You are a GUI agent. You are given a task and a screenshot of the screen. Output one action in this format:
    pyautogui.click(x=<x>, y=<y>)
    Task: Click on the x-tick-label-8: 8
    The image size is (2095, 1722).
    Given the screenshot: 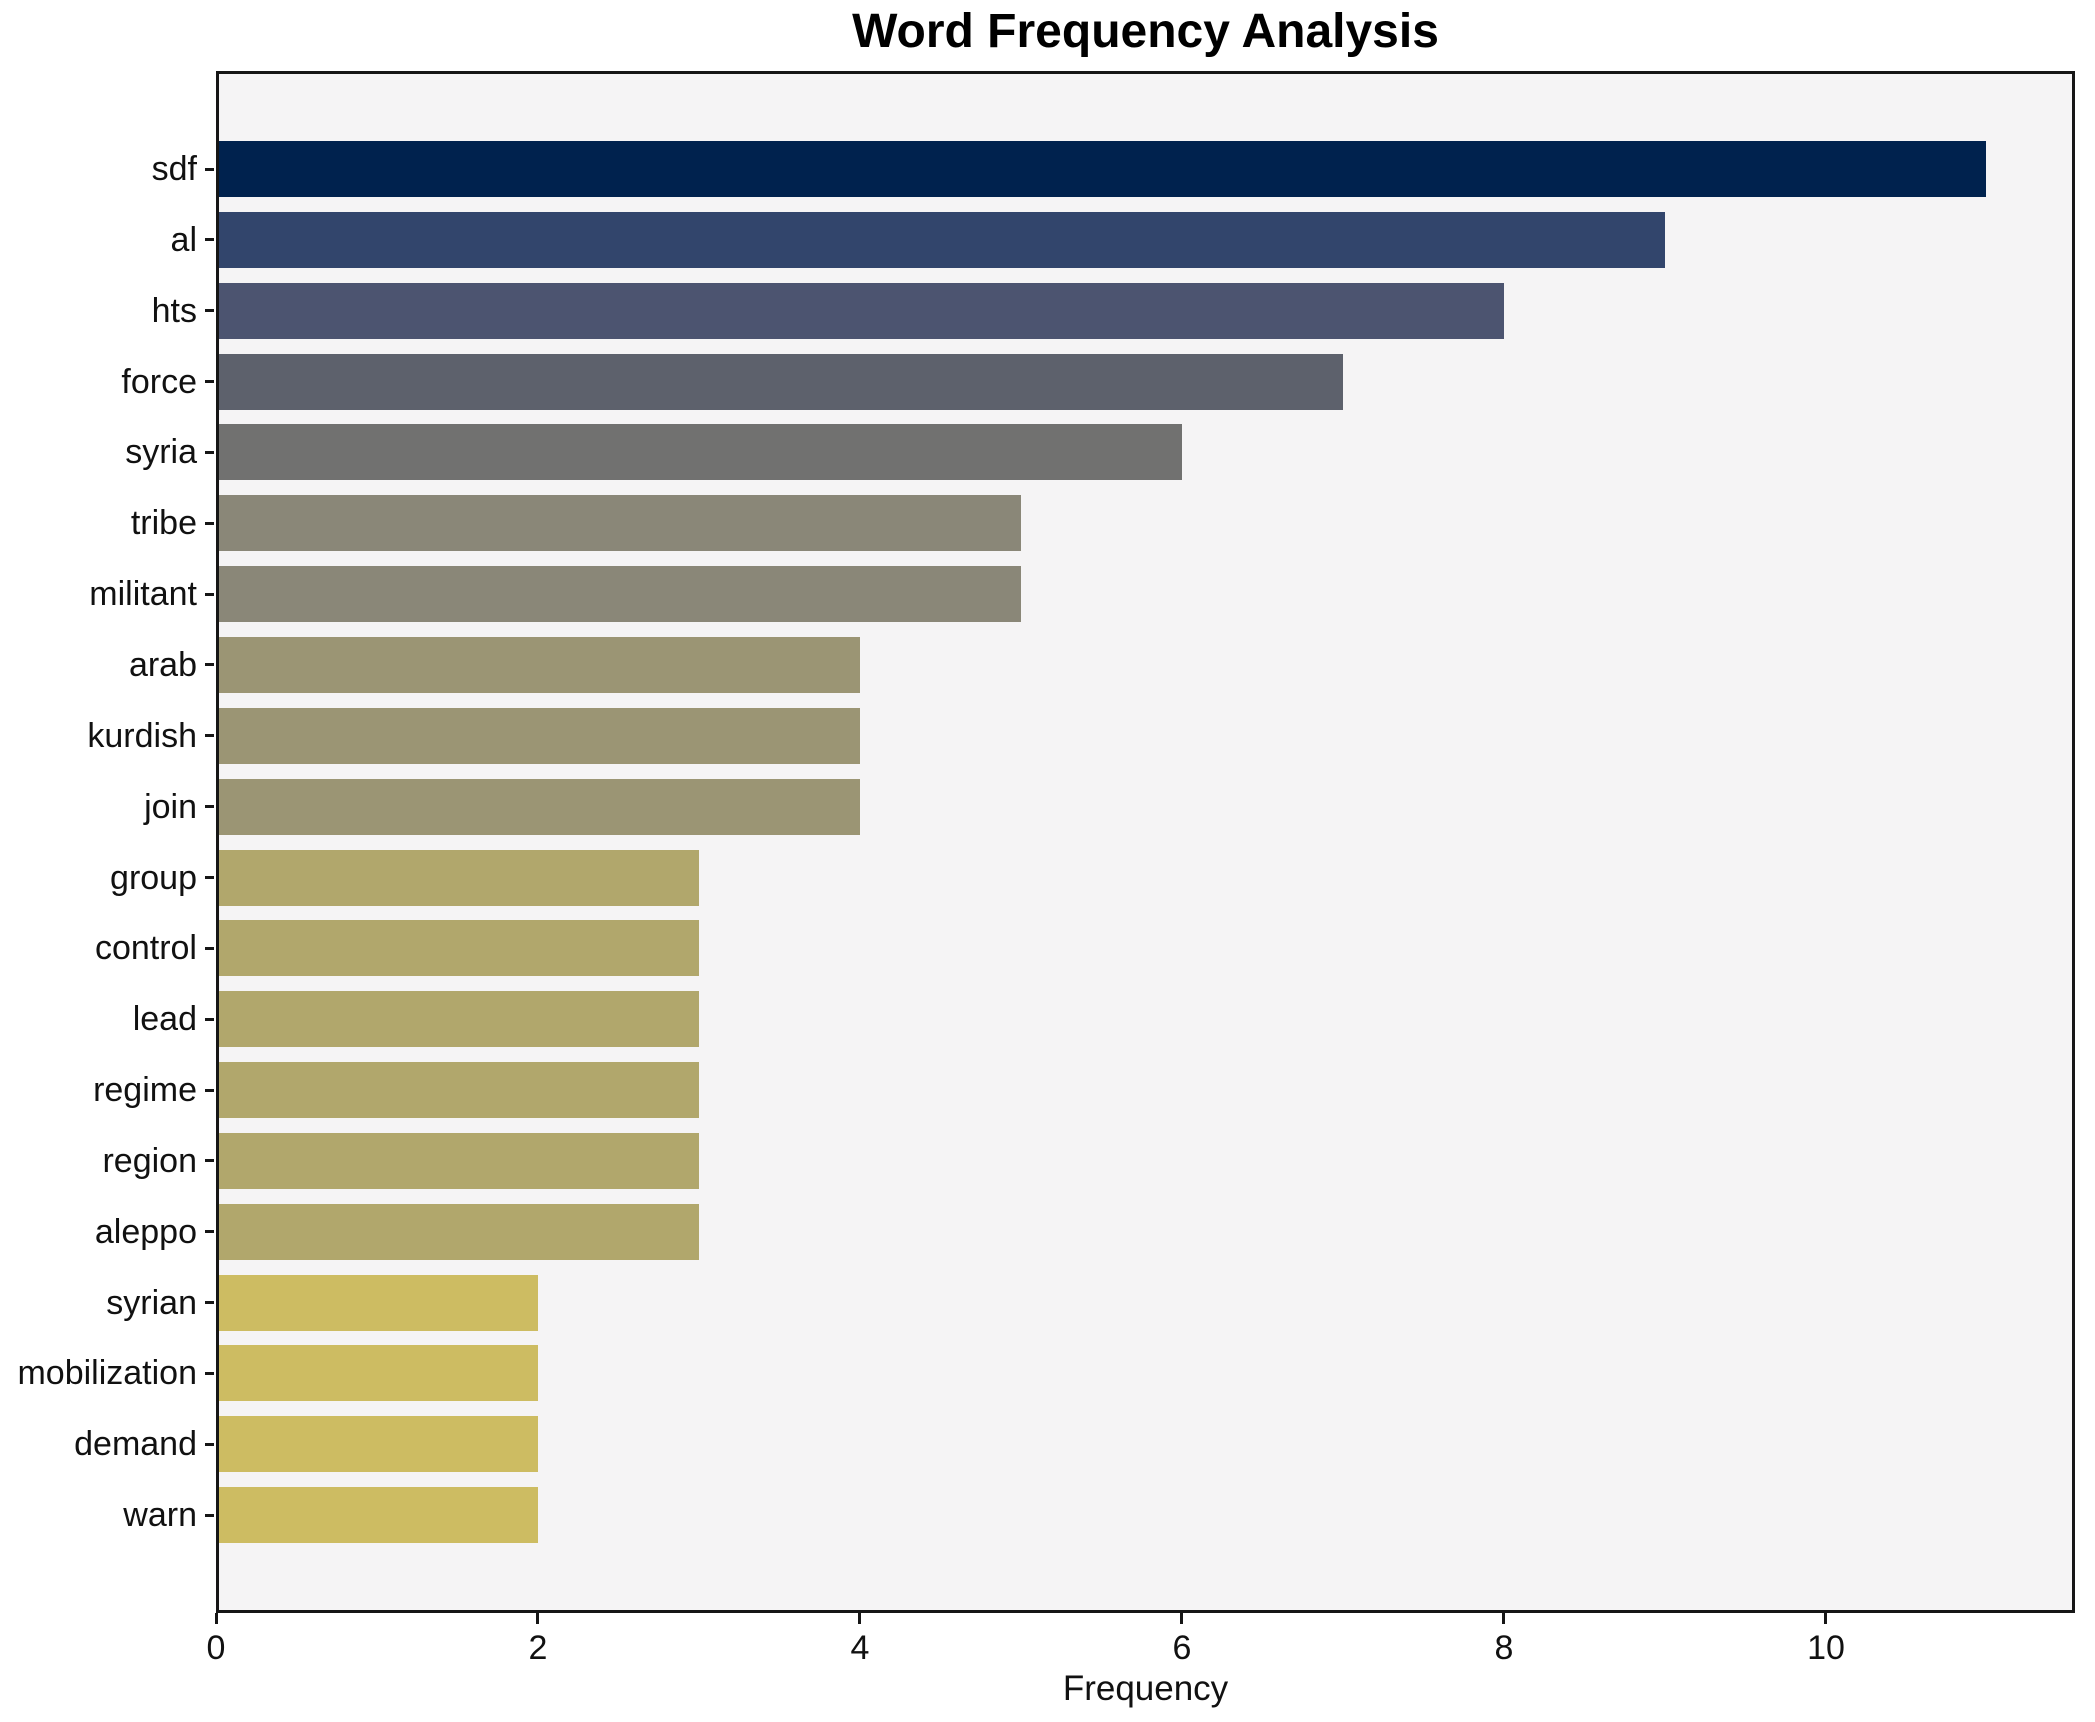 What is the action you would take?
    pyautogui.click(x=1504, y=1648)
    